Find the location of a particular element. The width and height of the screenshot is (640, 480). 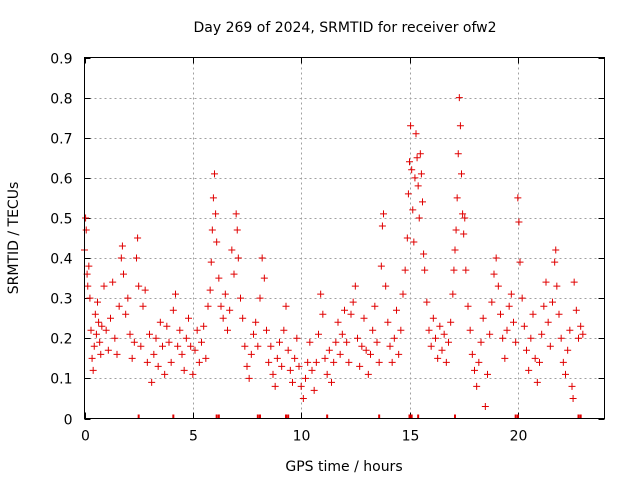

y-tick-label: 0.6 is located at coordinates (61, 180).